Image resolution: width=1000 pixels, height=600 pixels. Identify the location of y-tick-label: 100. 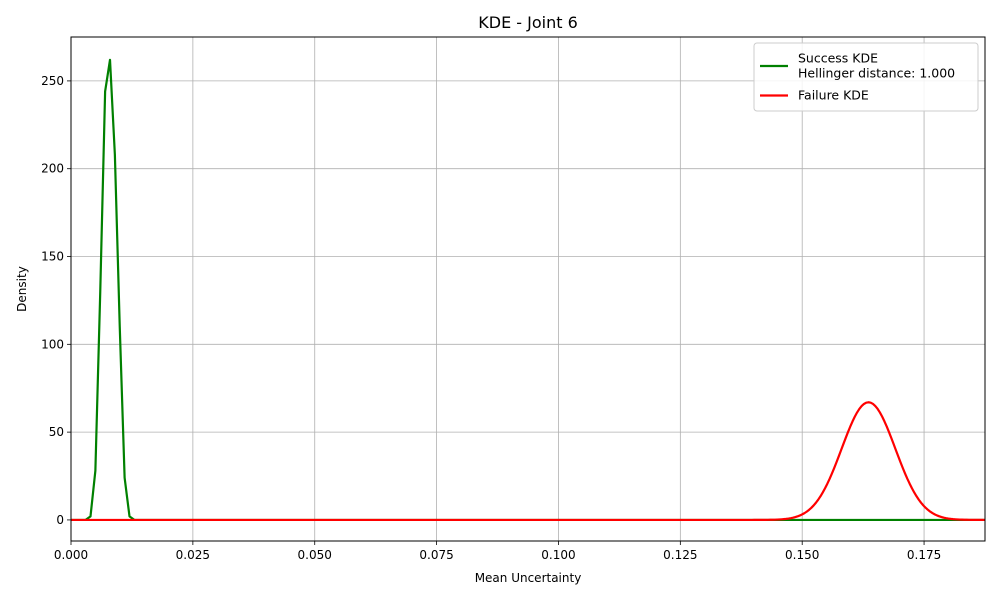
(52, 344).